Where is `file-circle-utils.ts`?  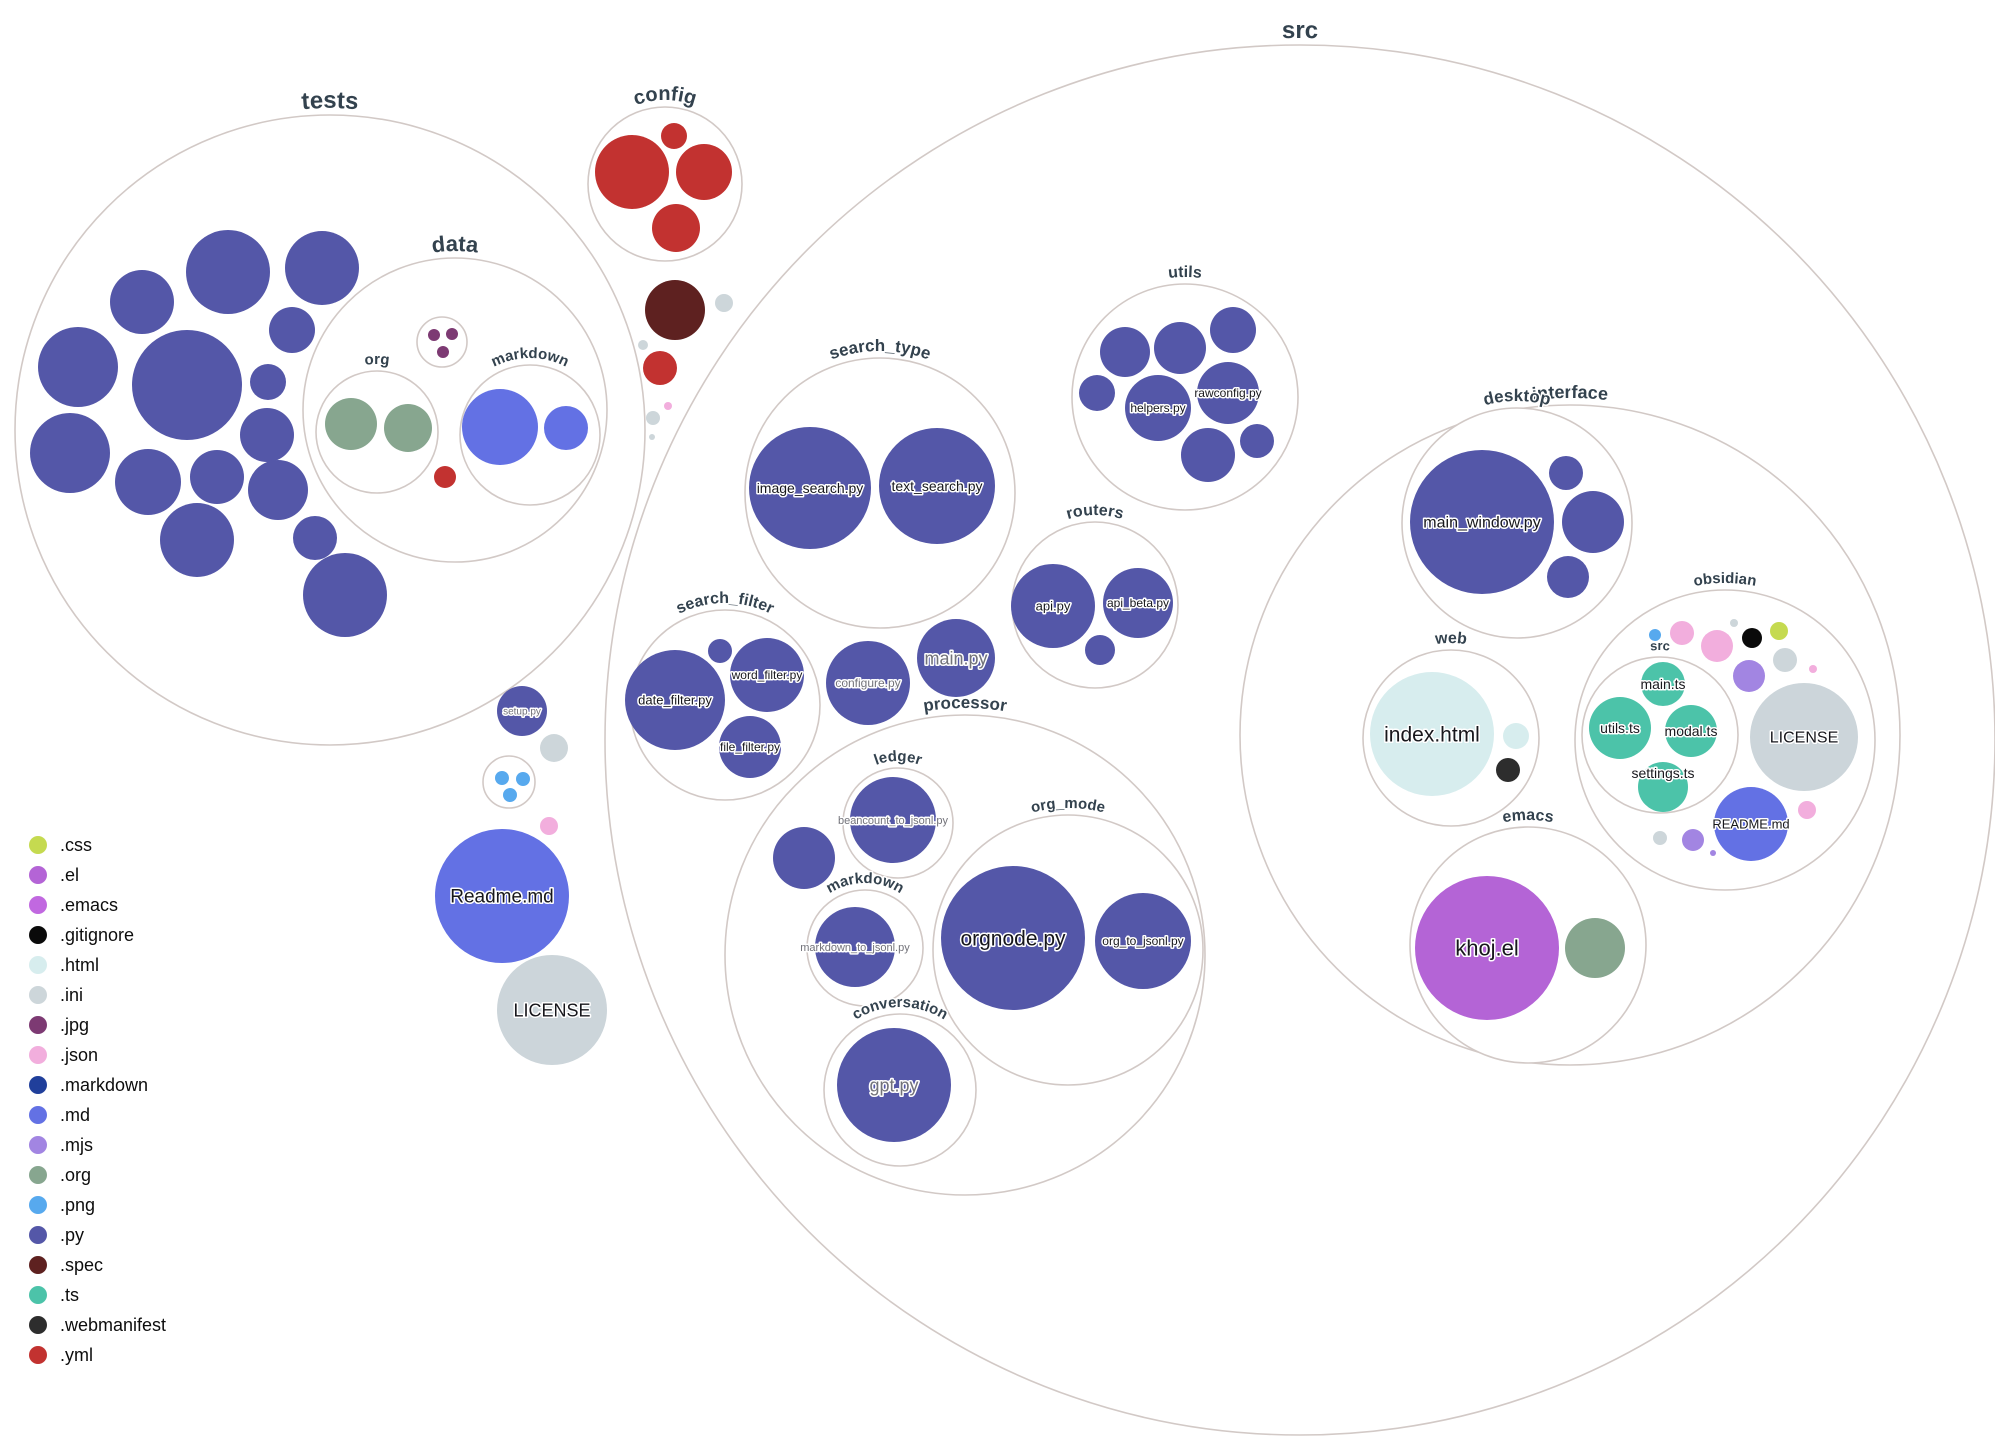 file-circle-utils.ts is located at coordinates (1620, 728).